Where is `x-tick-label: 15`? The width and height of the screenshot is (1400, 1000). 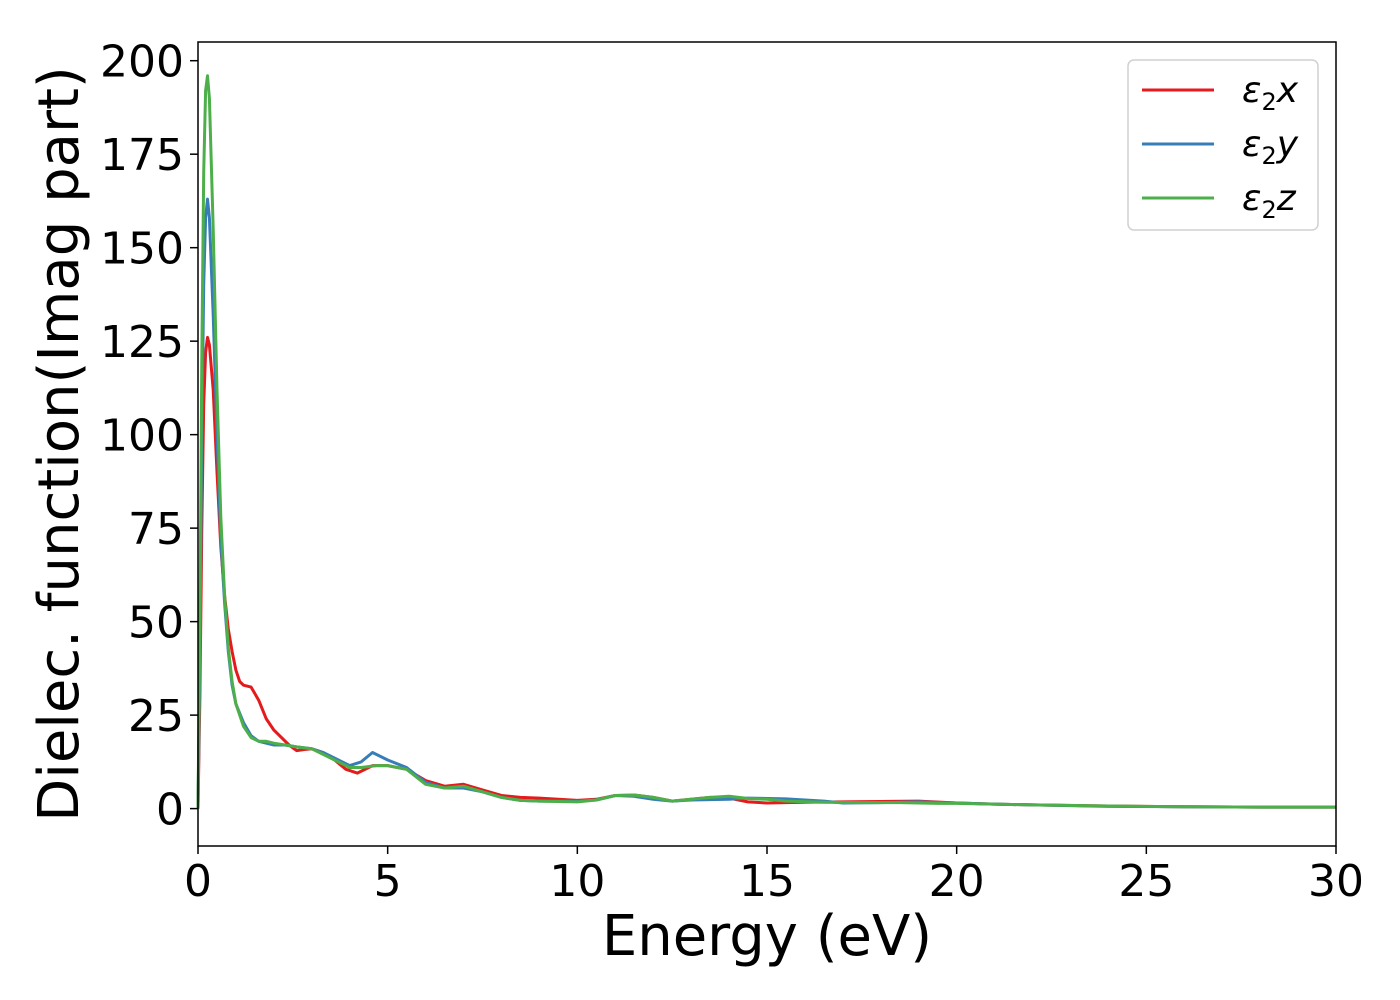 x-tick-label: 15 is located at coordinates (767, 881).